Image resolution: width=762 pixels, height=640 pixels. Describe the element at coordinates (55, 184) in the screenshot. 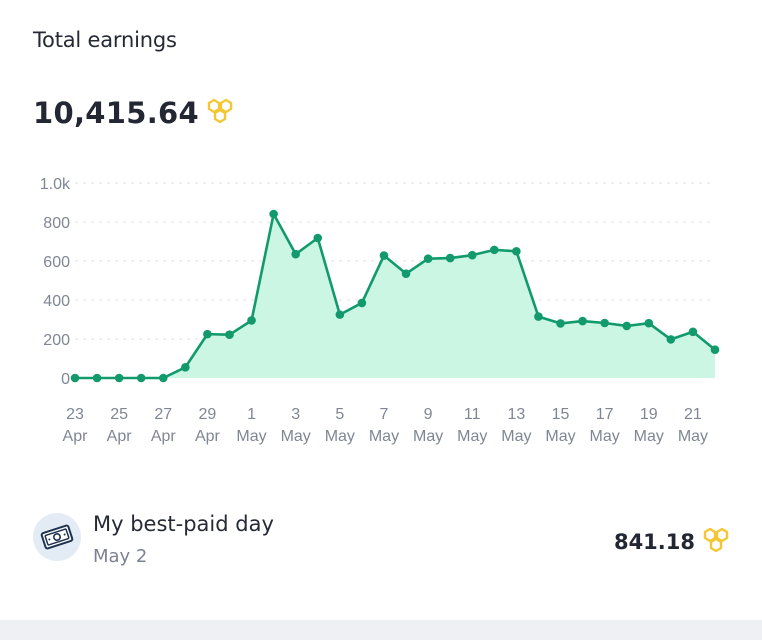

I see `y-tick-label: 1.0k` at that location.